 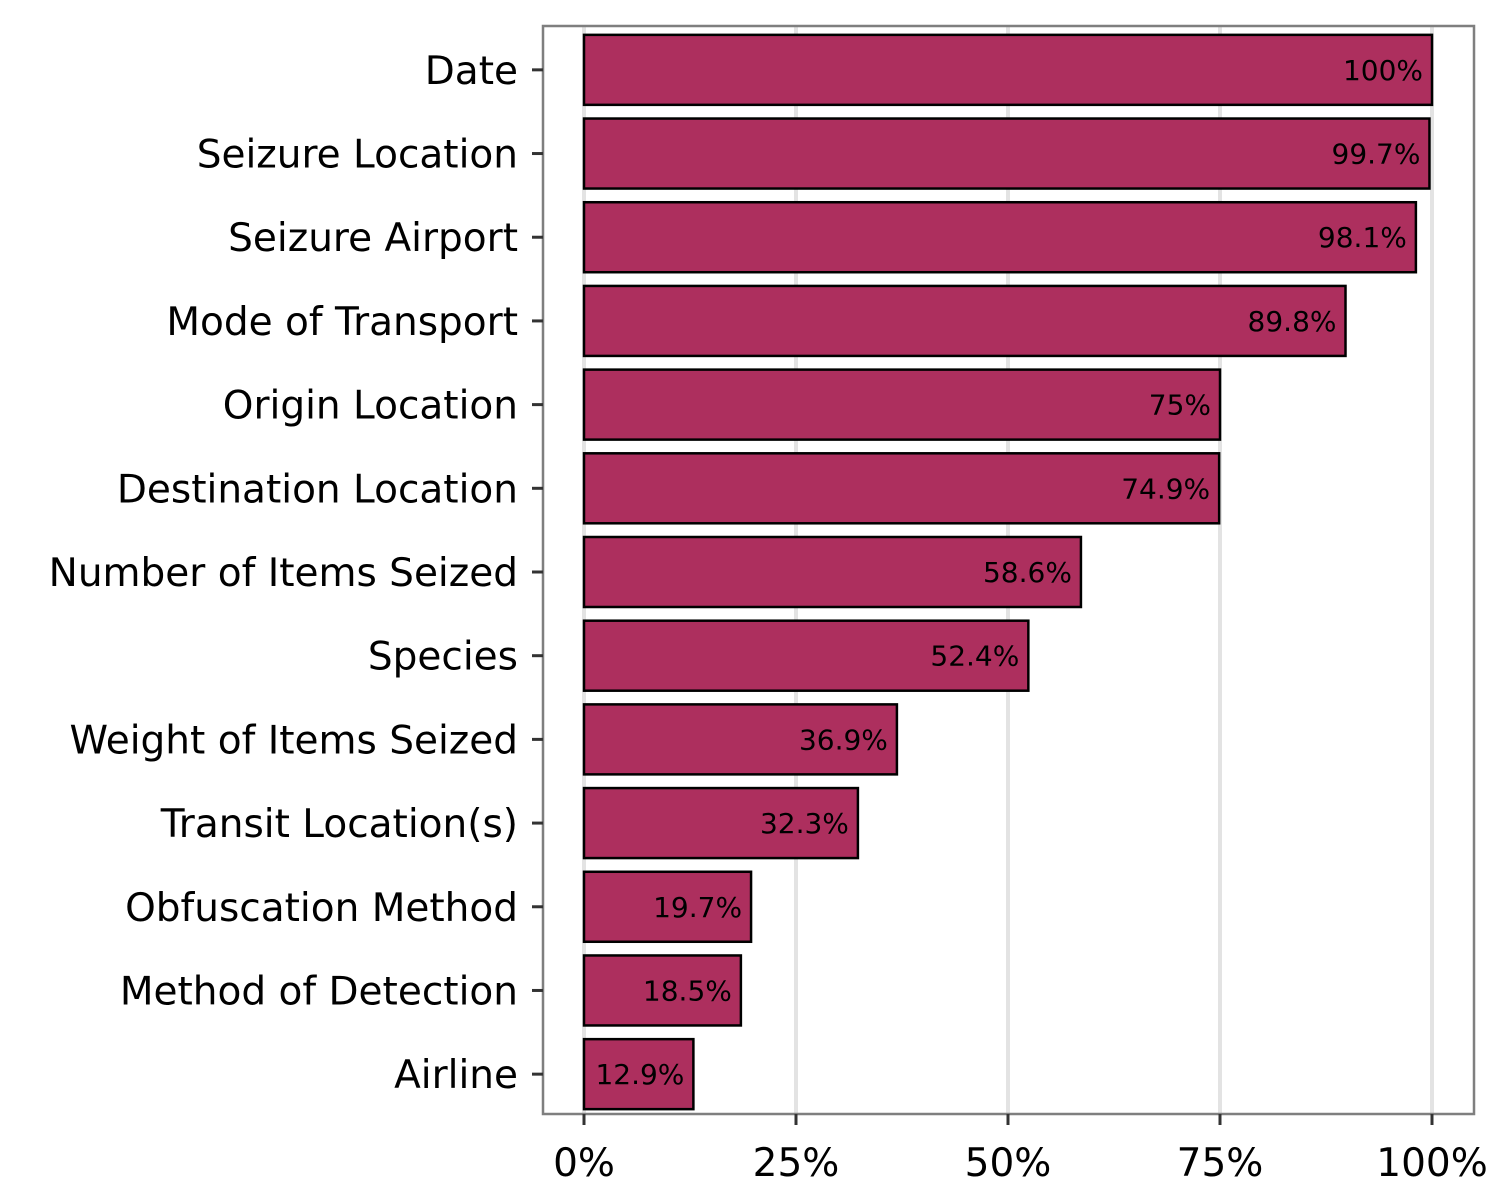 I want to click on data-label-11: 18.5%, so click(x=687, y=990).